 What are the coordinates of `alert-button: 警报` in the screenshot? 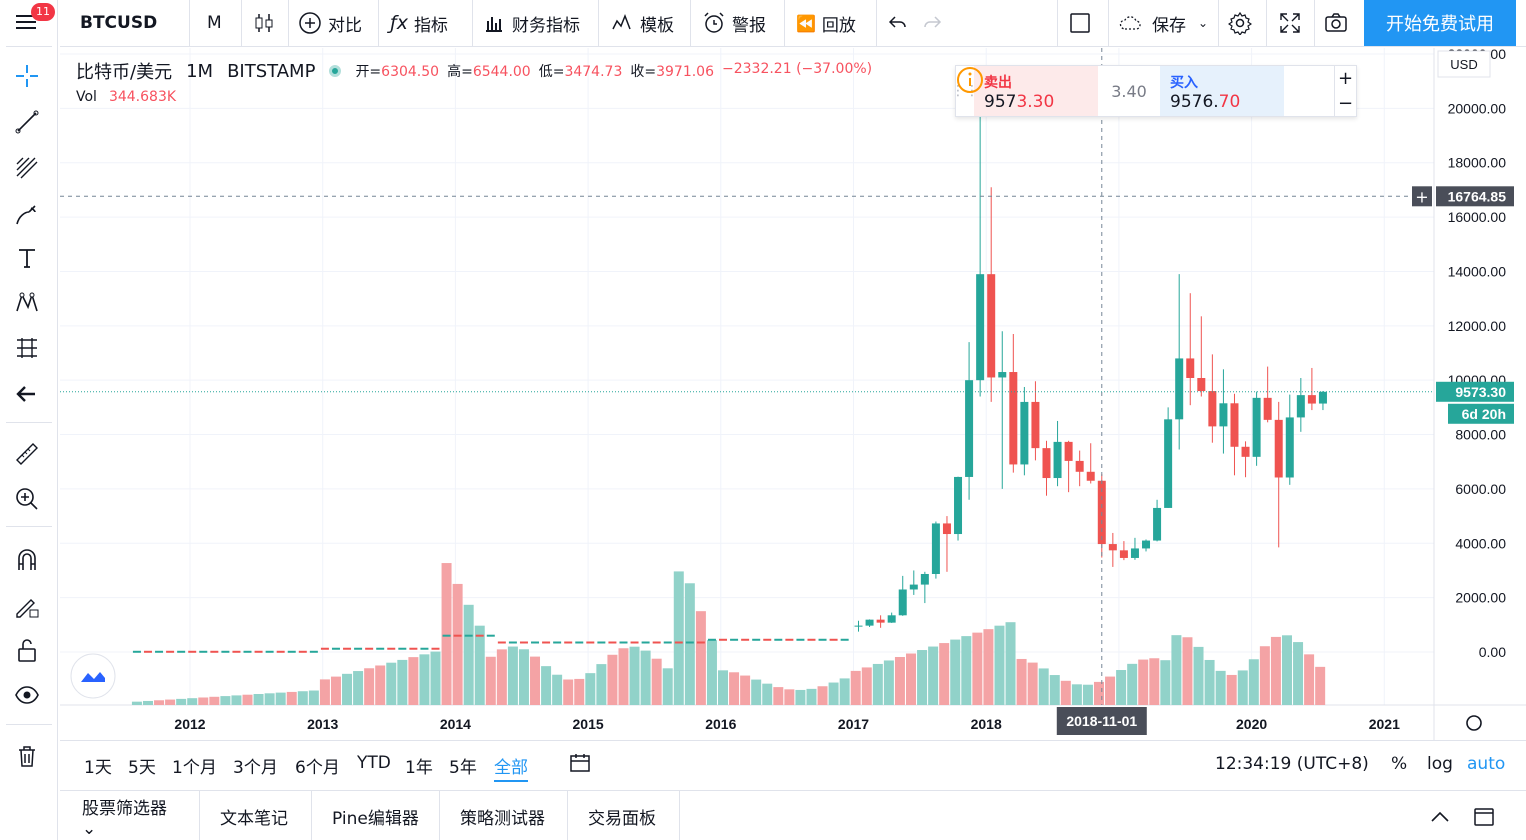 It's located at (734, 23).